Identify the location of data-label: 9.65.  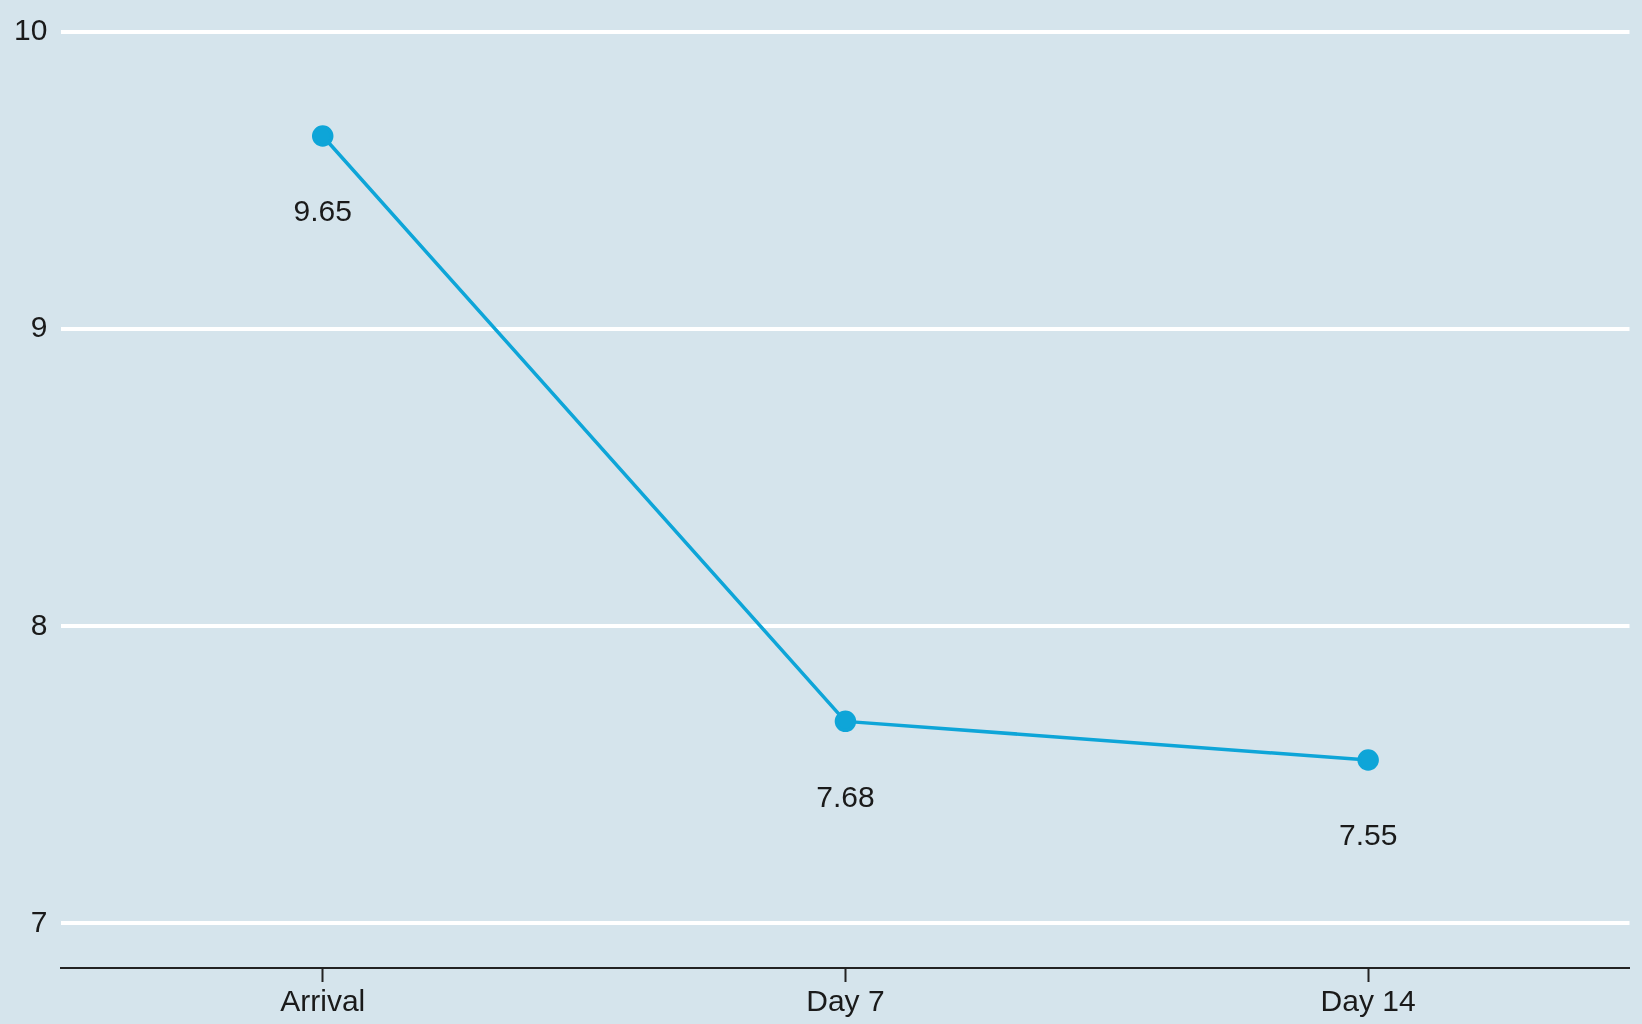
(322, 211).